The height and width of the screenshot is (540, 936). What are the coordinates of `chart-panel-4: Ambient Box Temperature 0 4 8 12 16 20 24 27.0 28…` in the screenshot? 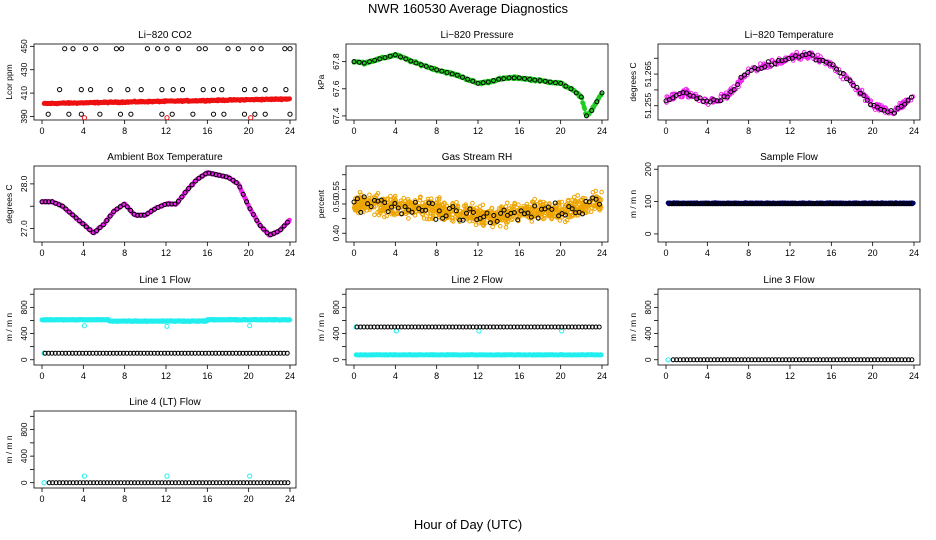 It's located at (150, 205).